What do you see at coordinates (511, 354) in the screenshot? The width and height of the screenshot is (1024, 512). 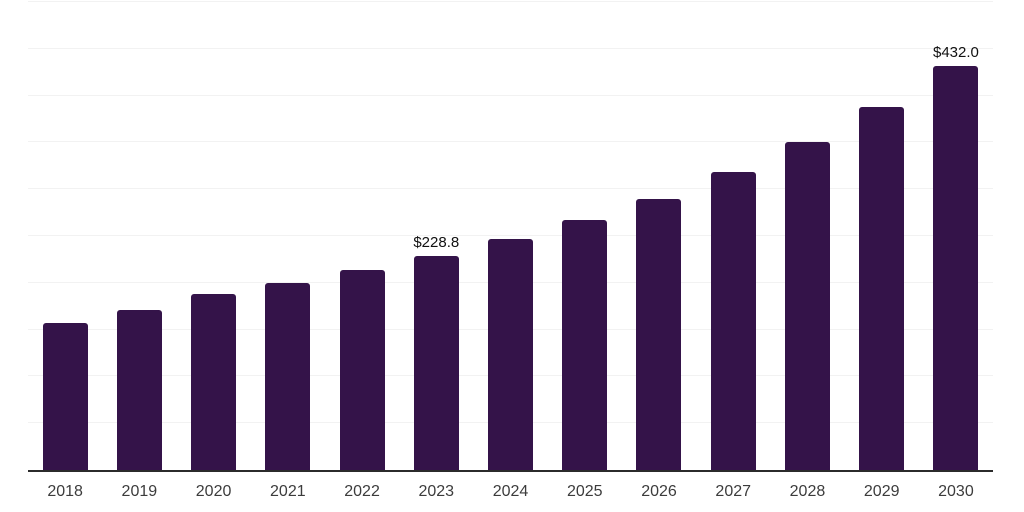 I see `bar-2024` at bounding box center [511, 354].